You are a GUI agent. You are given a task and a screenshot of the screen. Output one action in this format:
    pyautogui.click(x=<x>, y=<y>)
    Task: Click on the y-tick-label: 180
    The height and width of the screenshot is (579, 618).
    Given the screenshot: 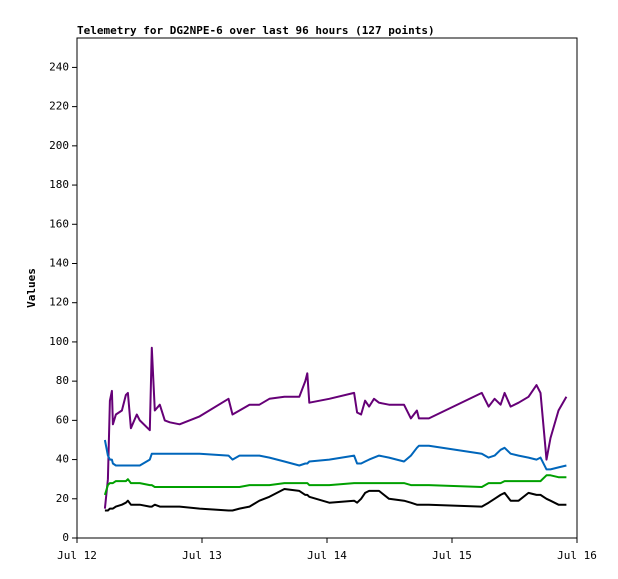 What is the action you would take?
    pyautogui.click(x=59, y=184)
    